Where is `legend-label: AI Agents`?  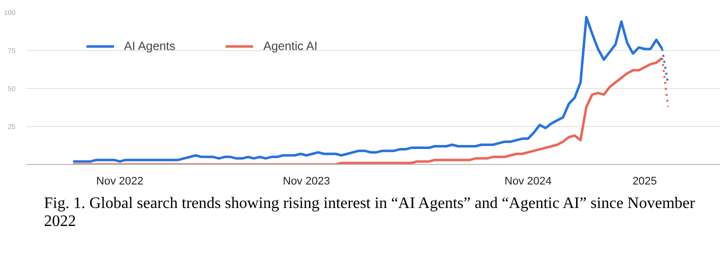 legend-label: AI Agents is located at coordinates (150, 46).